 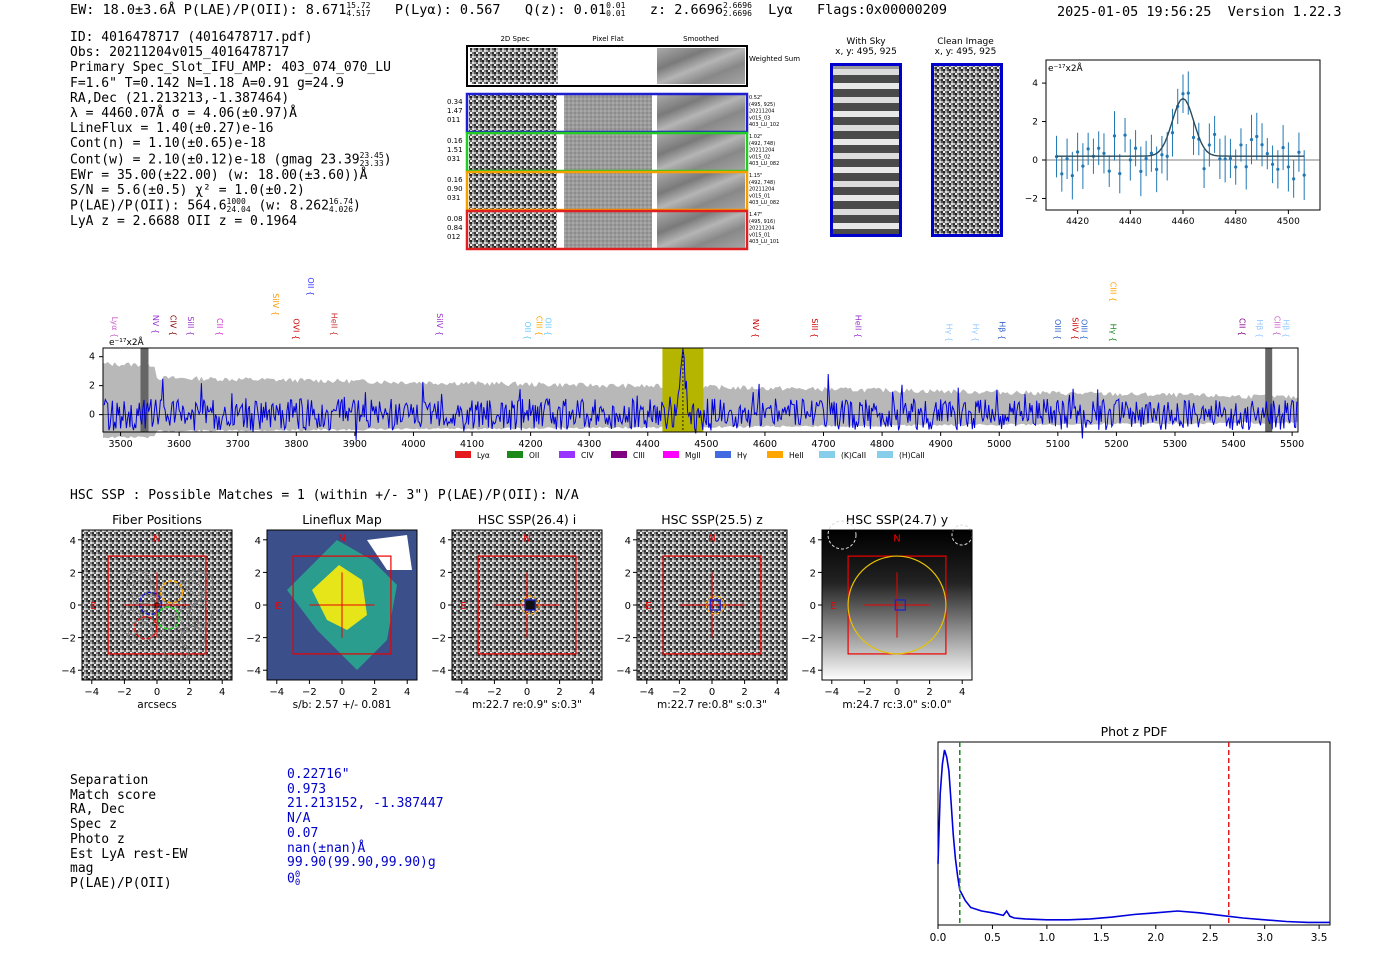 I want to click on match-value: 0.07, so click(x=303, y=833).